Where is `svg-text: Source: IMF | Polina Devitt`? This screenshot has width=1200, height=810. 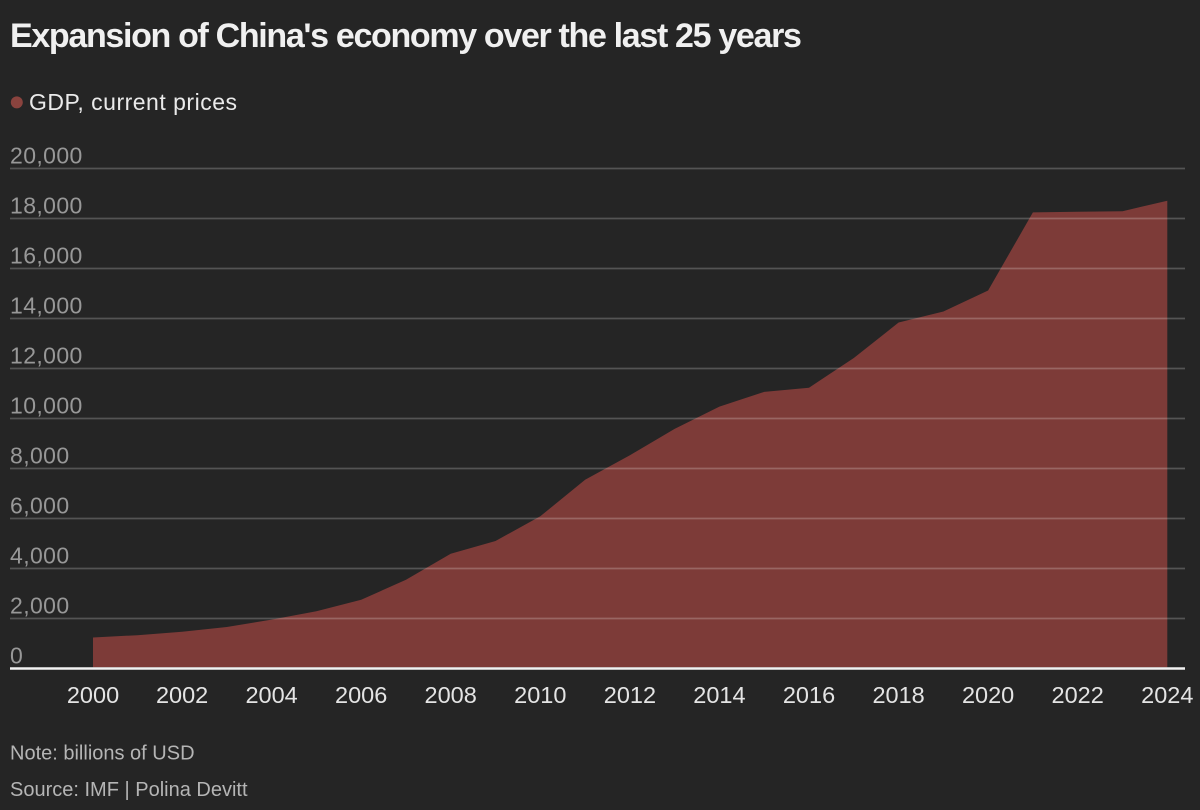
svg-text: Source: IMF | Polina Devitt is located at coordinates (129, 790).